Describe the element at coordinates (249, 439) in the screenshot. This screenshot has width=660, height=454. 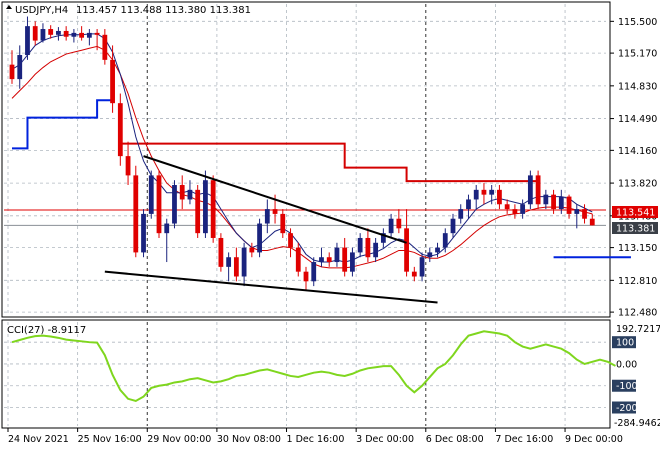
I see `time-tick-label: 30 Nov 08:00` at that location.